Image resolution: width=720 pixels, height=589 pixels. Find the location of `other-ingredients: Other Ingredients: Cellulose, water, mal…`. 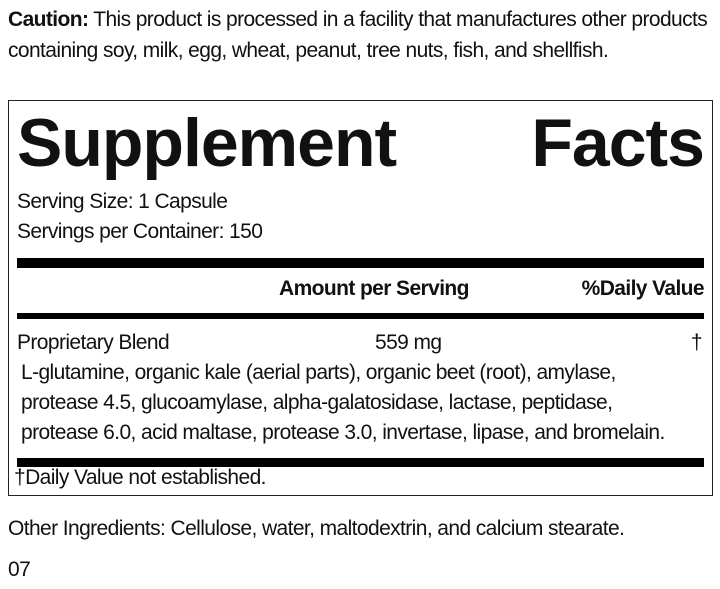

other-ingredients: Other Ingredients: Cellulose, water, mal… is located at coordinates (316, 528).